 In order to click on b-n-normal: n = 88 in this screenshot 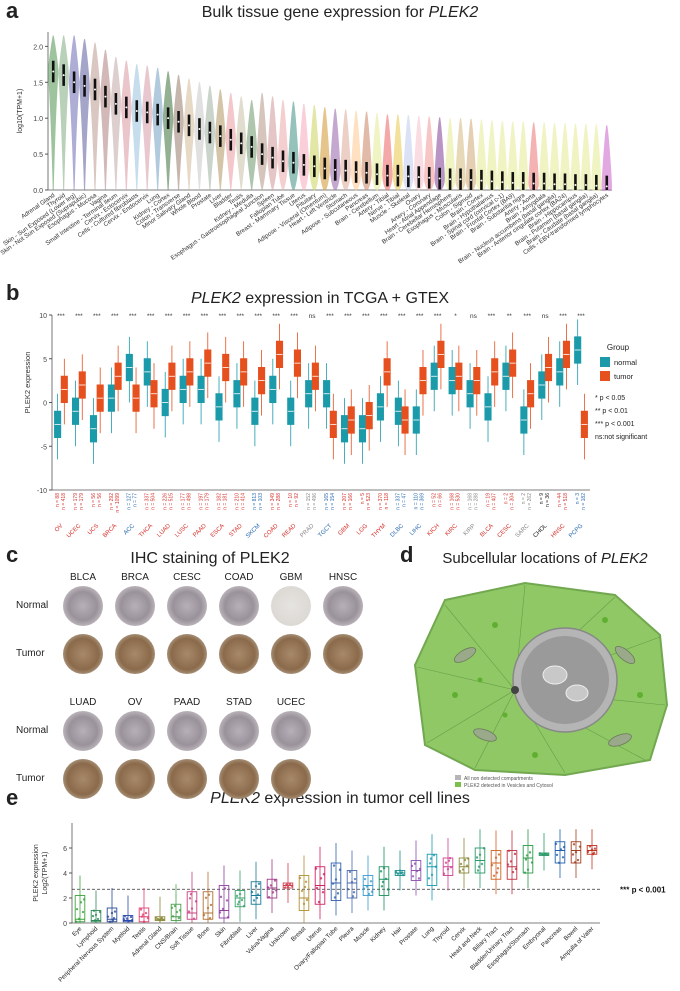, I will do `click(58, 500)`.